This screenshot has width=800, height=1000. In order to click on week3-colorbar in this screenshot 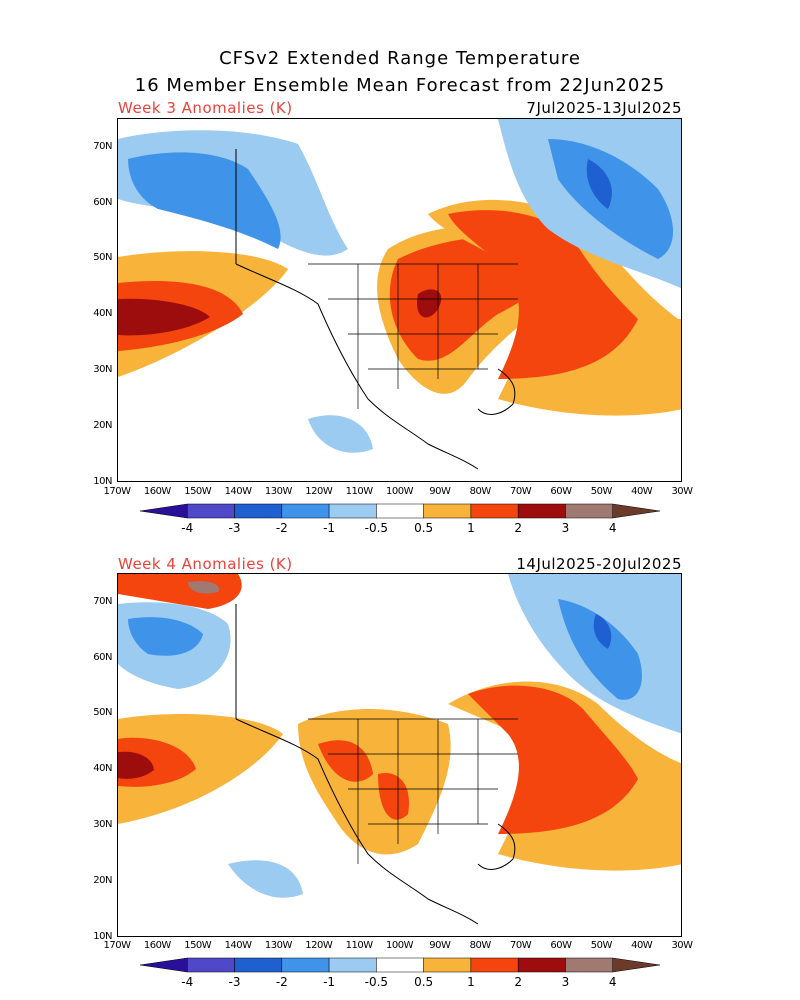, I will do `click(400, 511)`.